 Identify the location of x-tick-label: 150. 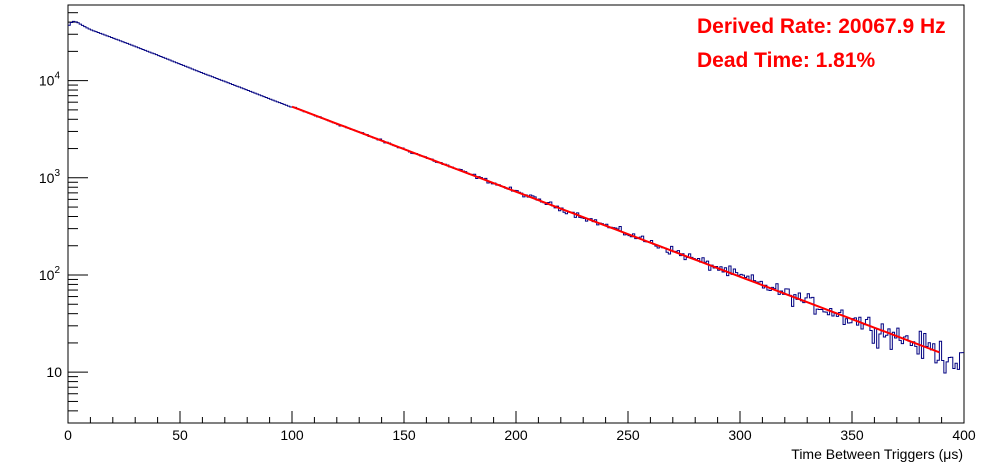
(404, 435).